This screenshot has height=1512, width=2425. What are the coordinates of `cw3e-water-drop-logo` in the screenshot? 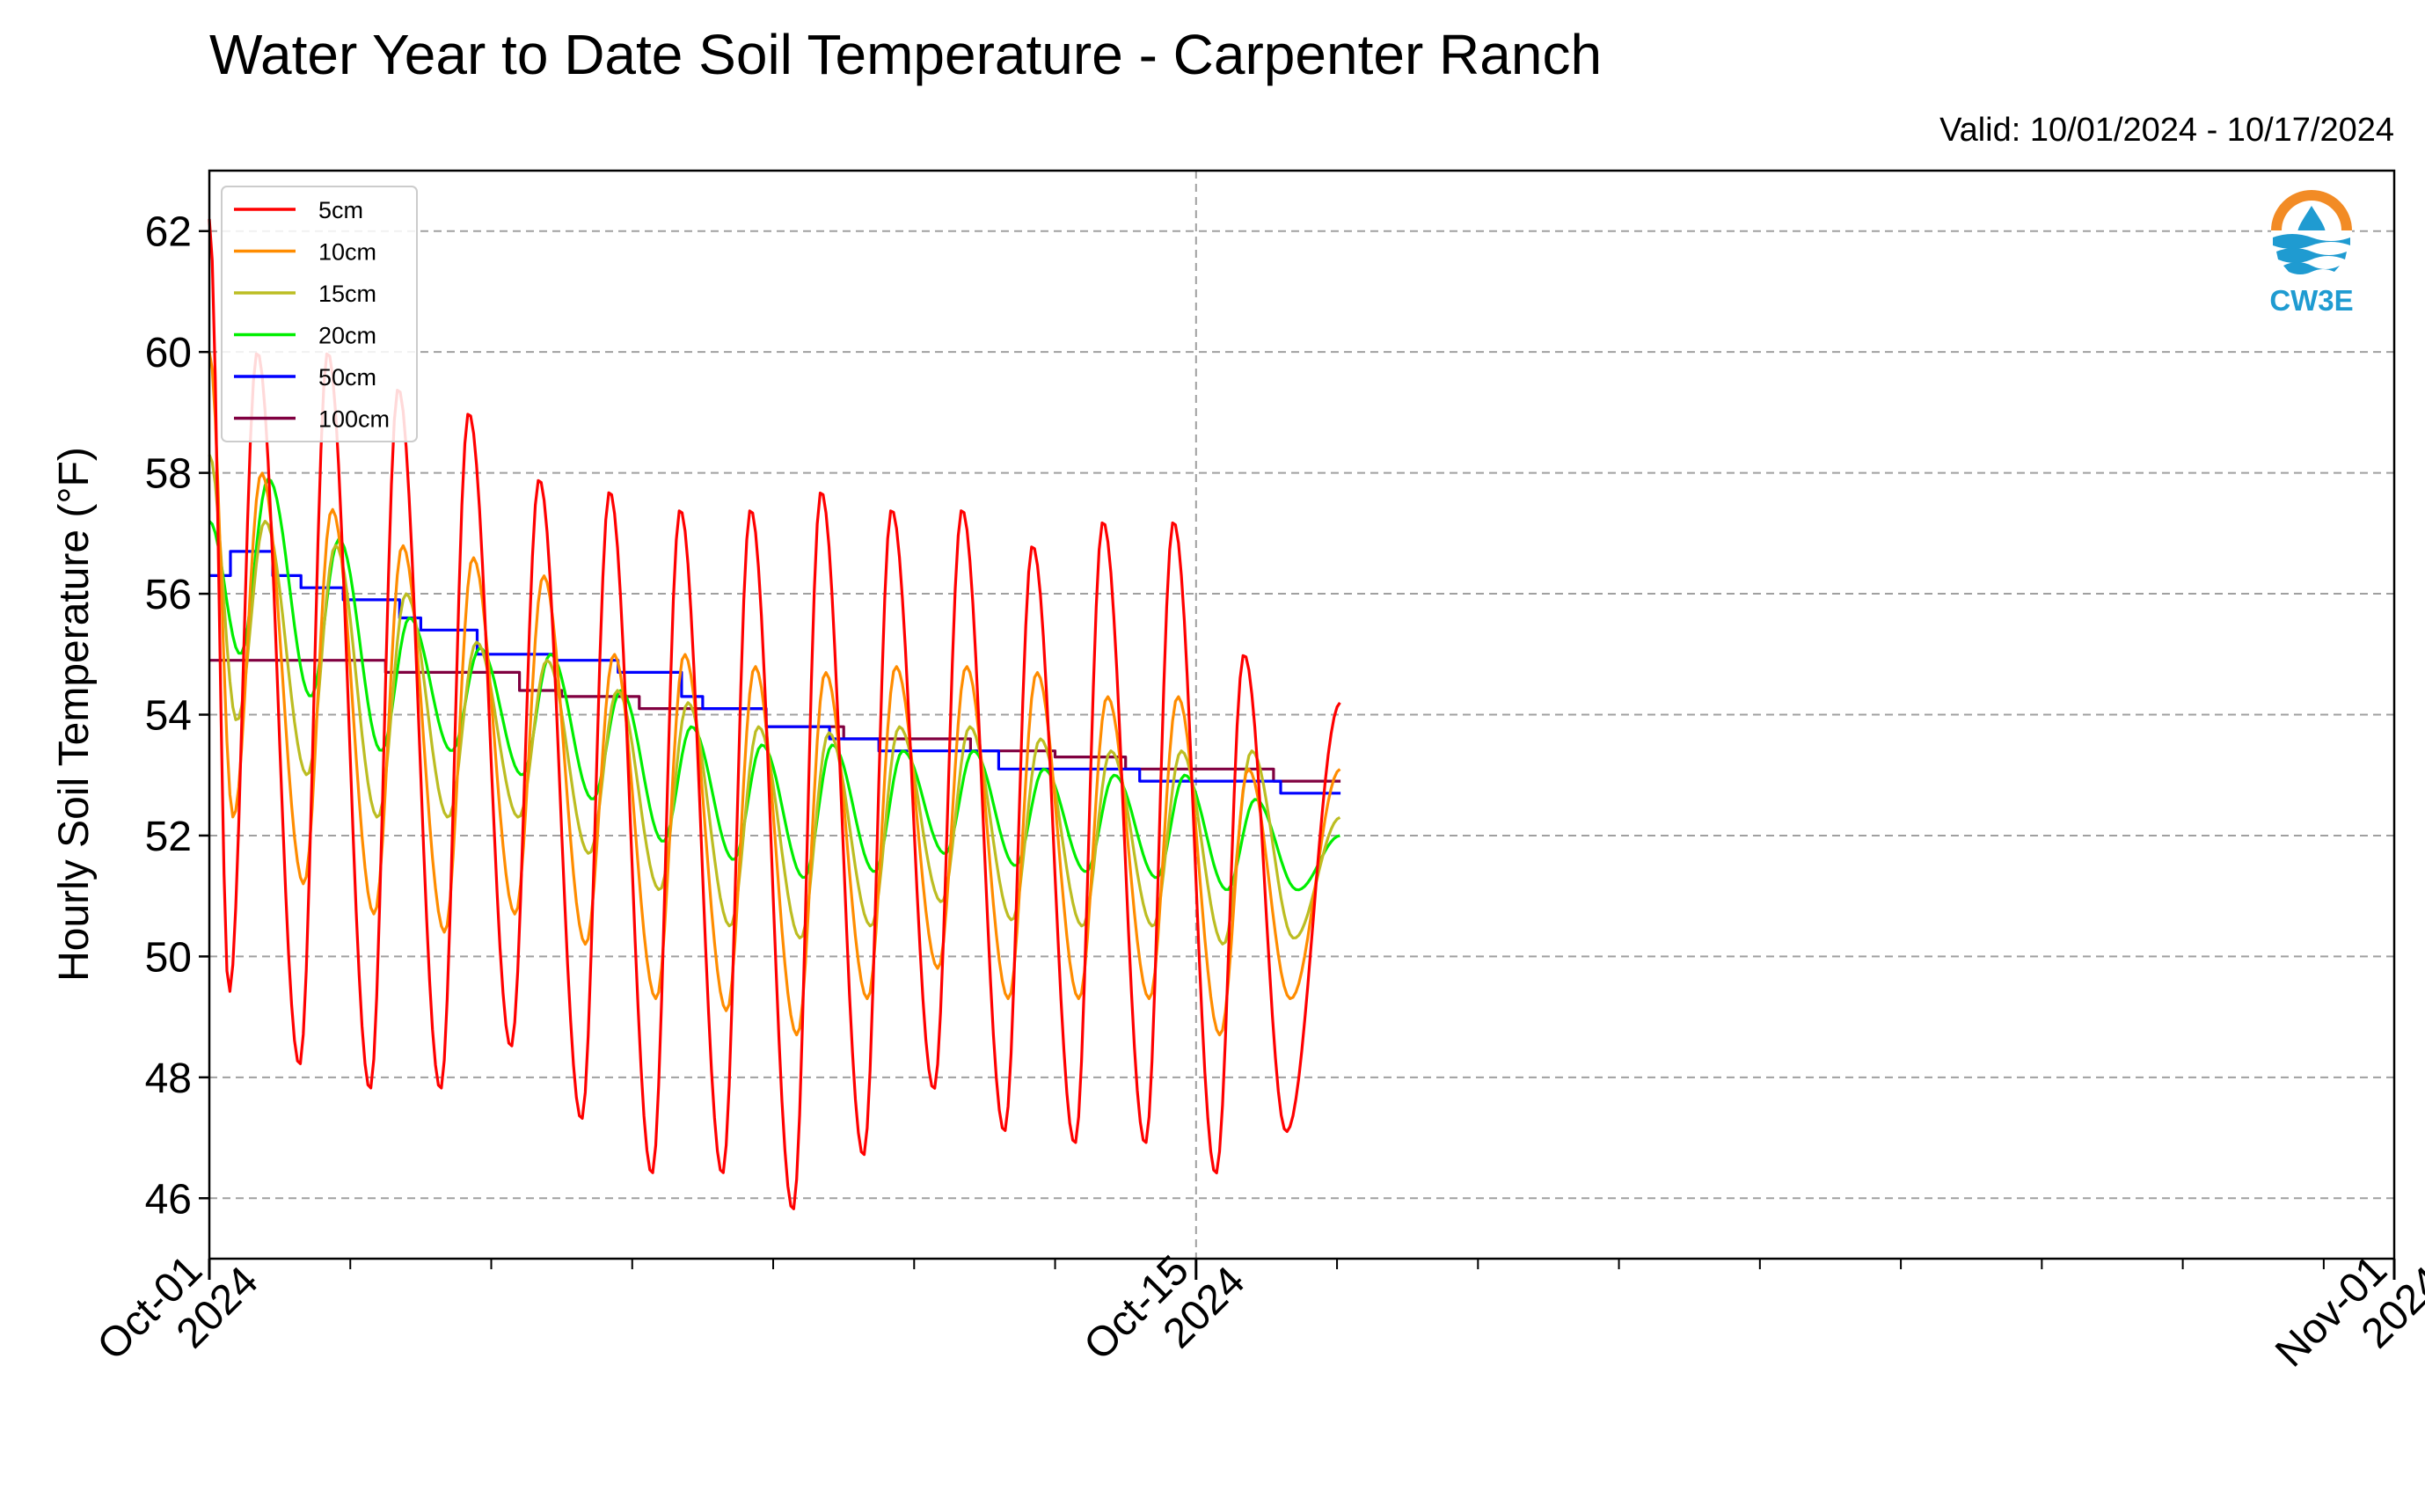 It's located at (2311, 232).